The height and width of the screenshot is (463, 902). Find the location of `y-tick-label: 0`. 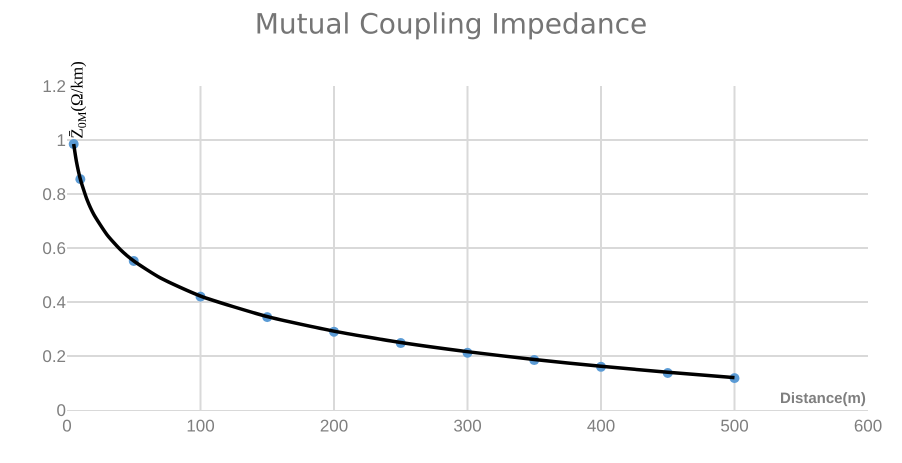

y-tick-label: 0 is located at coordinates (61, 410).